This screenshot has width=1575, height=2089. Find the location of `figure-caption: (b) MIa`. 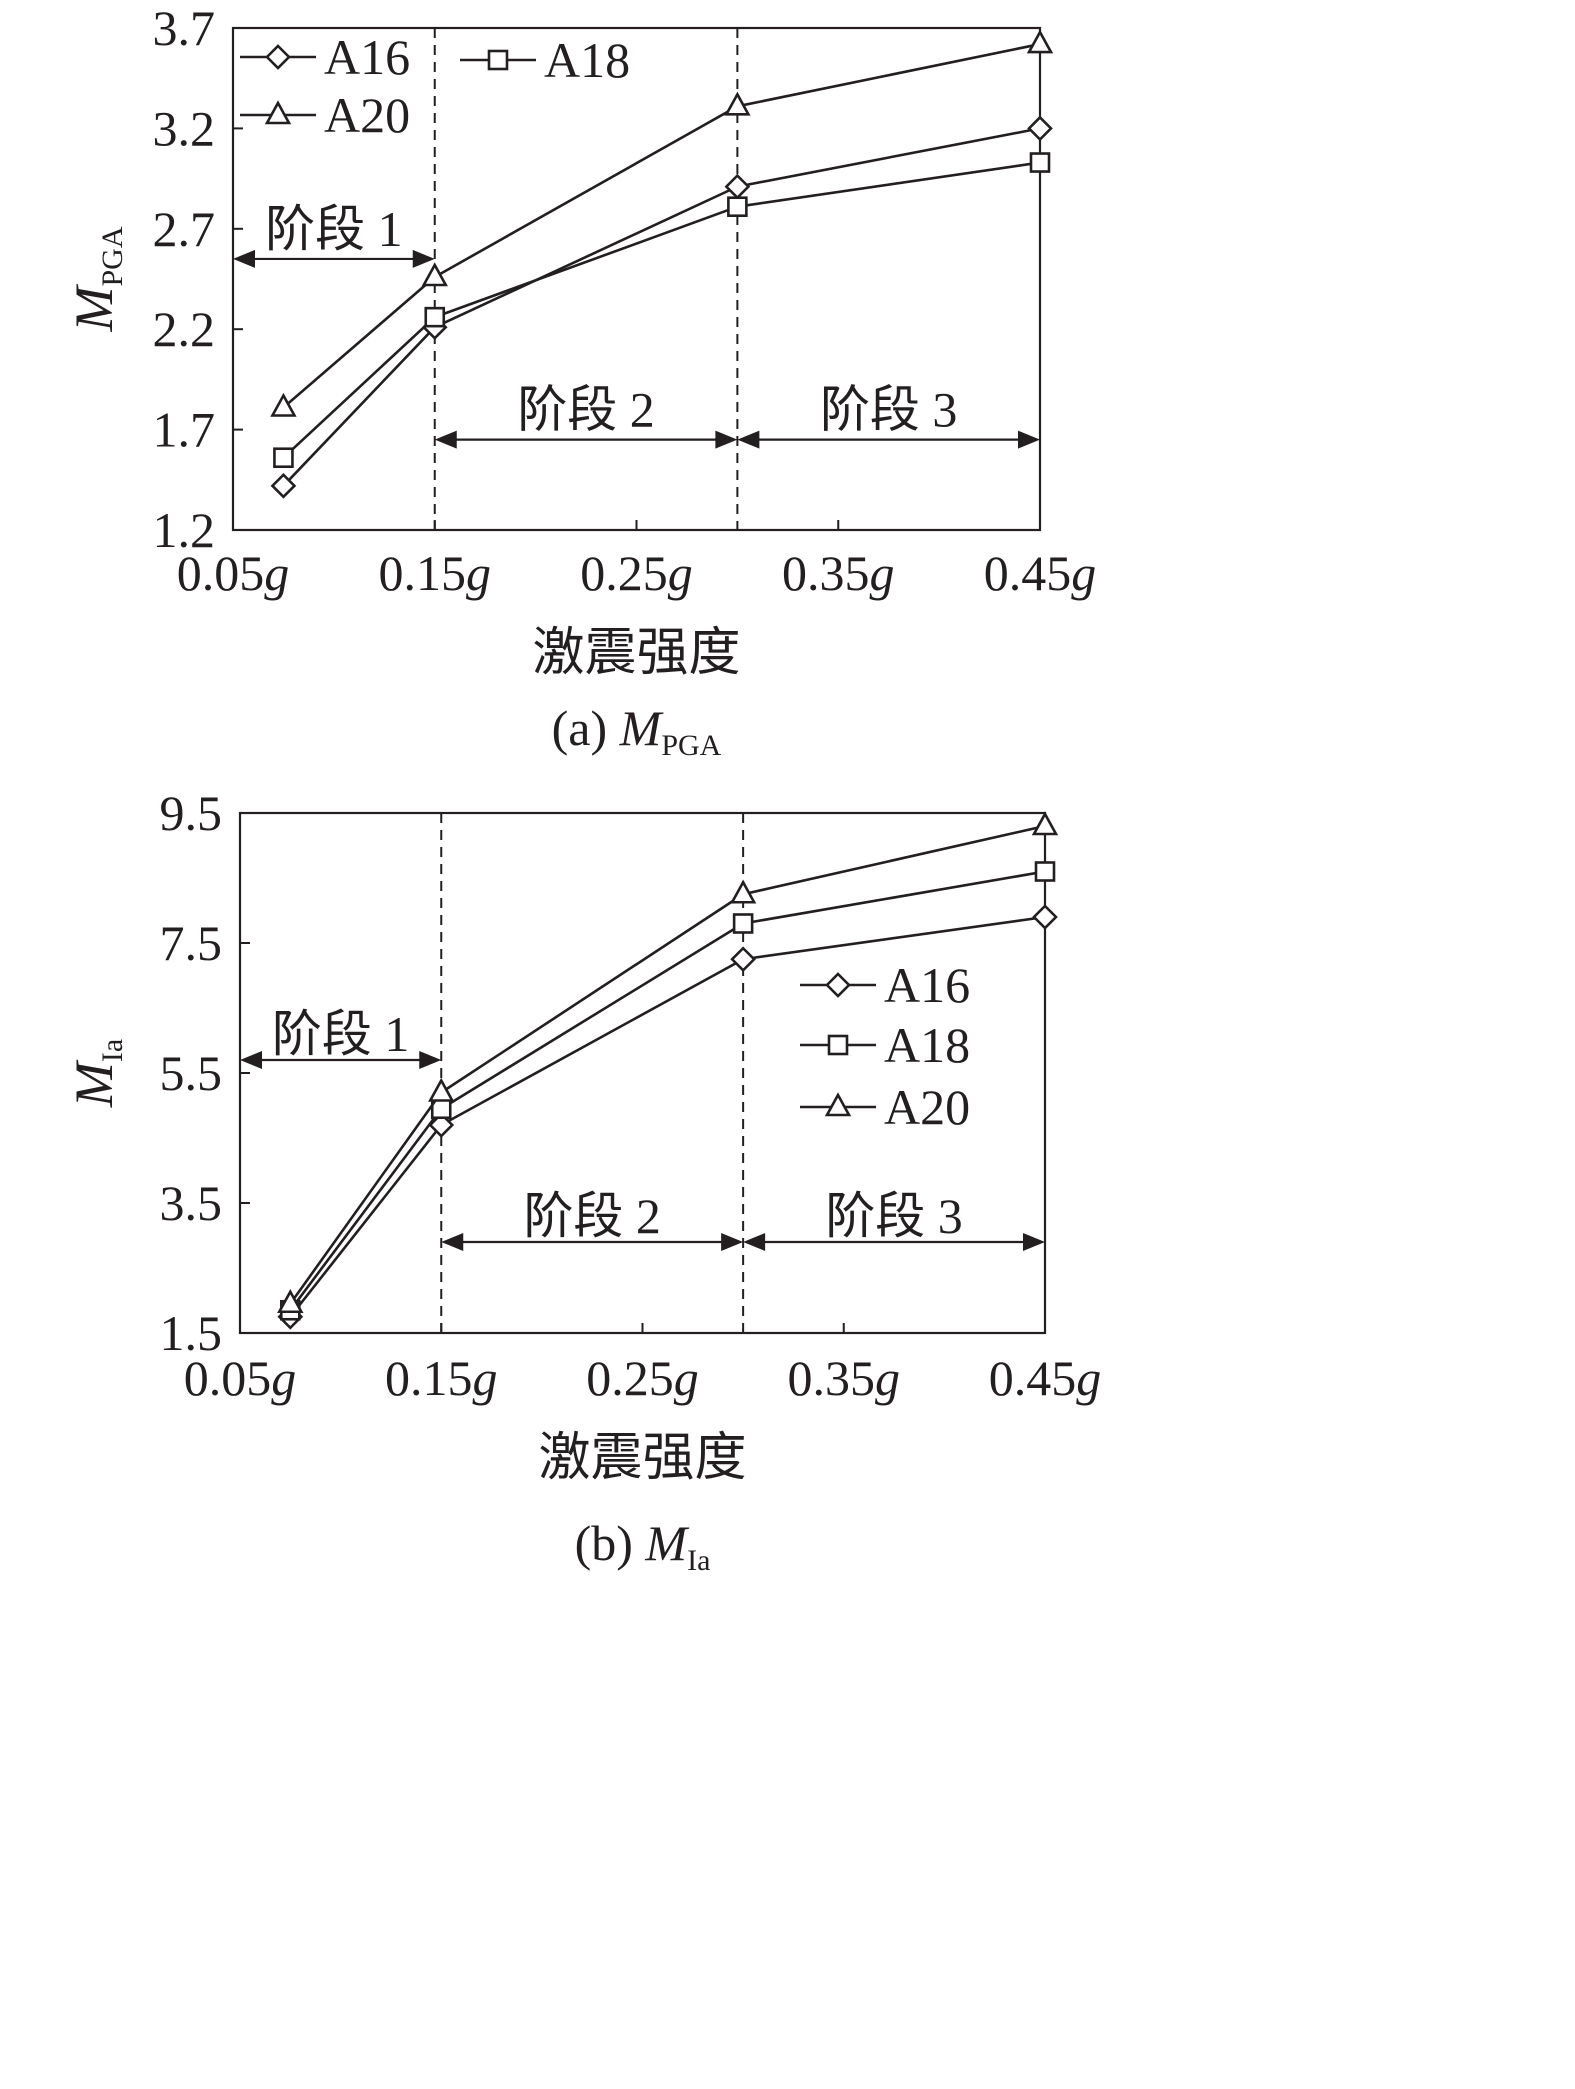

figure-caption: (b) MIa is located at coordinates (643, 1546).